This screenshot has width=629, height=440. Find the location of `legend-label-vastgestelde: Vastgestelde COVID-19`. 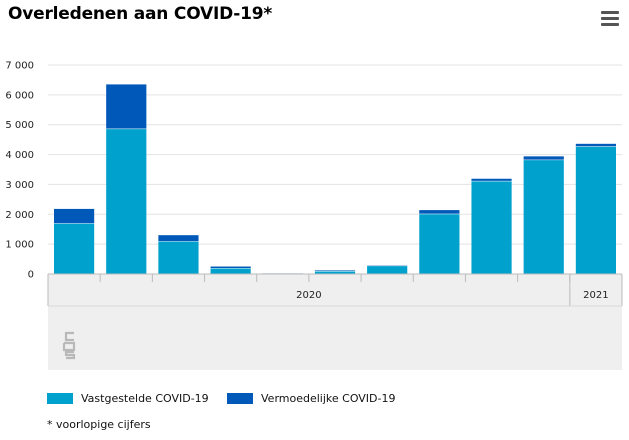

legend-label-vastgestelde: Vastgestelde COVID-19 is located at coordinates (145, 398).